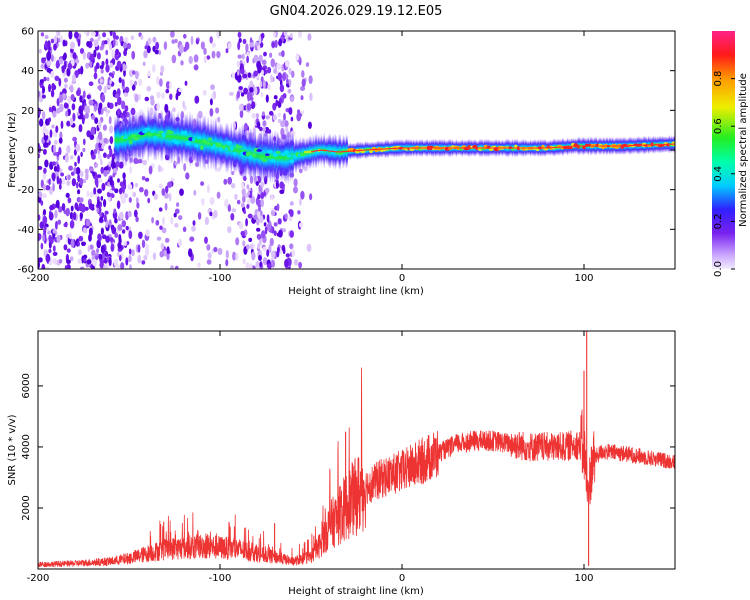  I want to click on snr-xlabel: Height of straight line (km), so click(356, 591).